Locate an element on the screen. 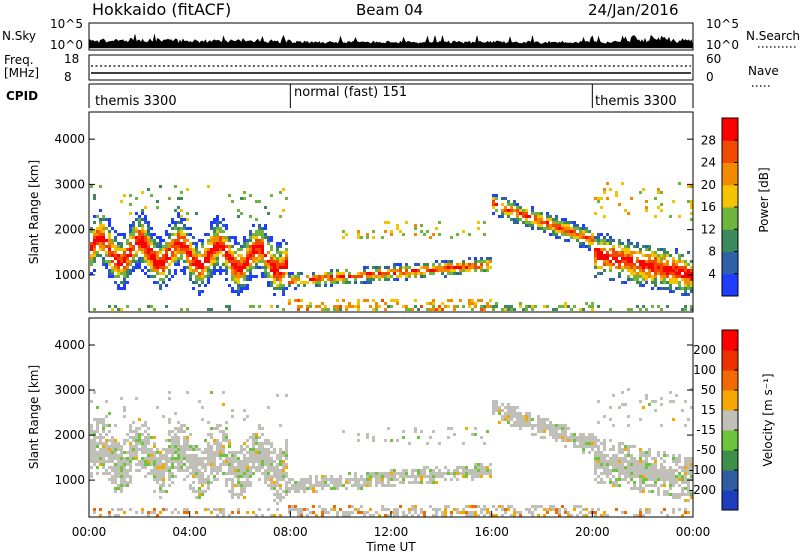  colorbar-tick-label: -15 is located at coordinates (706, 430).